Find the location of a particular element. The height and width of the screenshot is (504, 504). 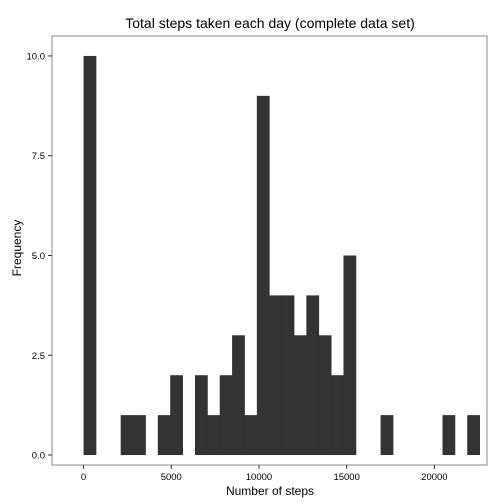

y-tick-label: 5.0 is located at coordinates (38, 256).